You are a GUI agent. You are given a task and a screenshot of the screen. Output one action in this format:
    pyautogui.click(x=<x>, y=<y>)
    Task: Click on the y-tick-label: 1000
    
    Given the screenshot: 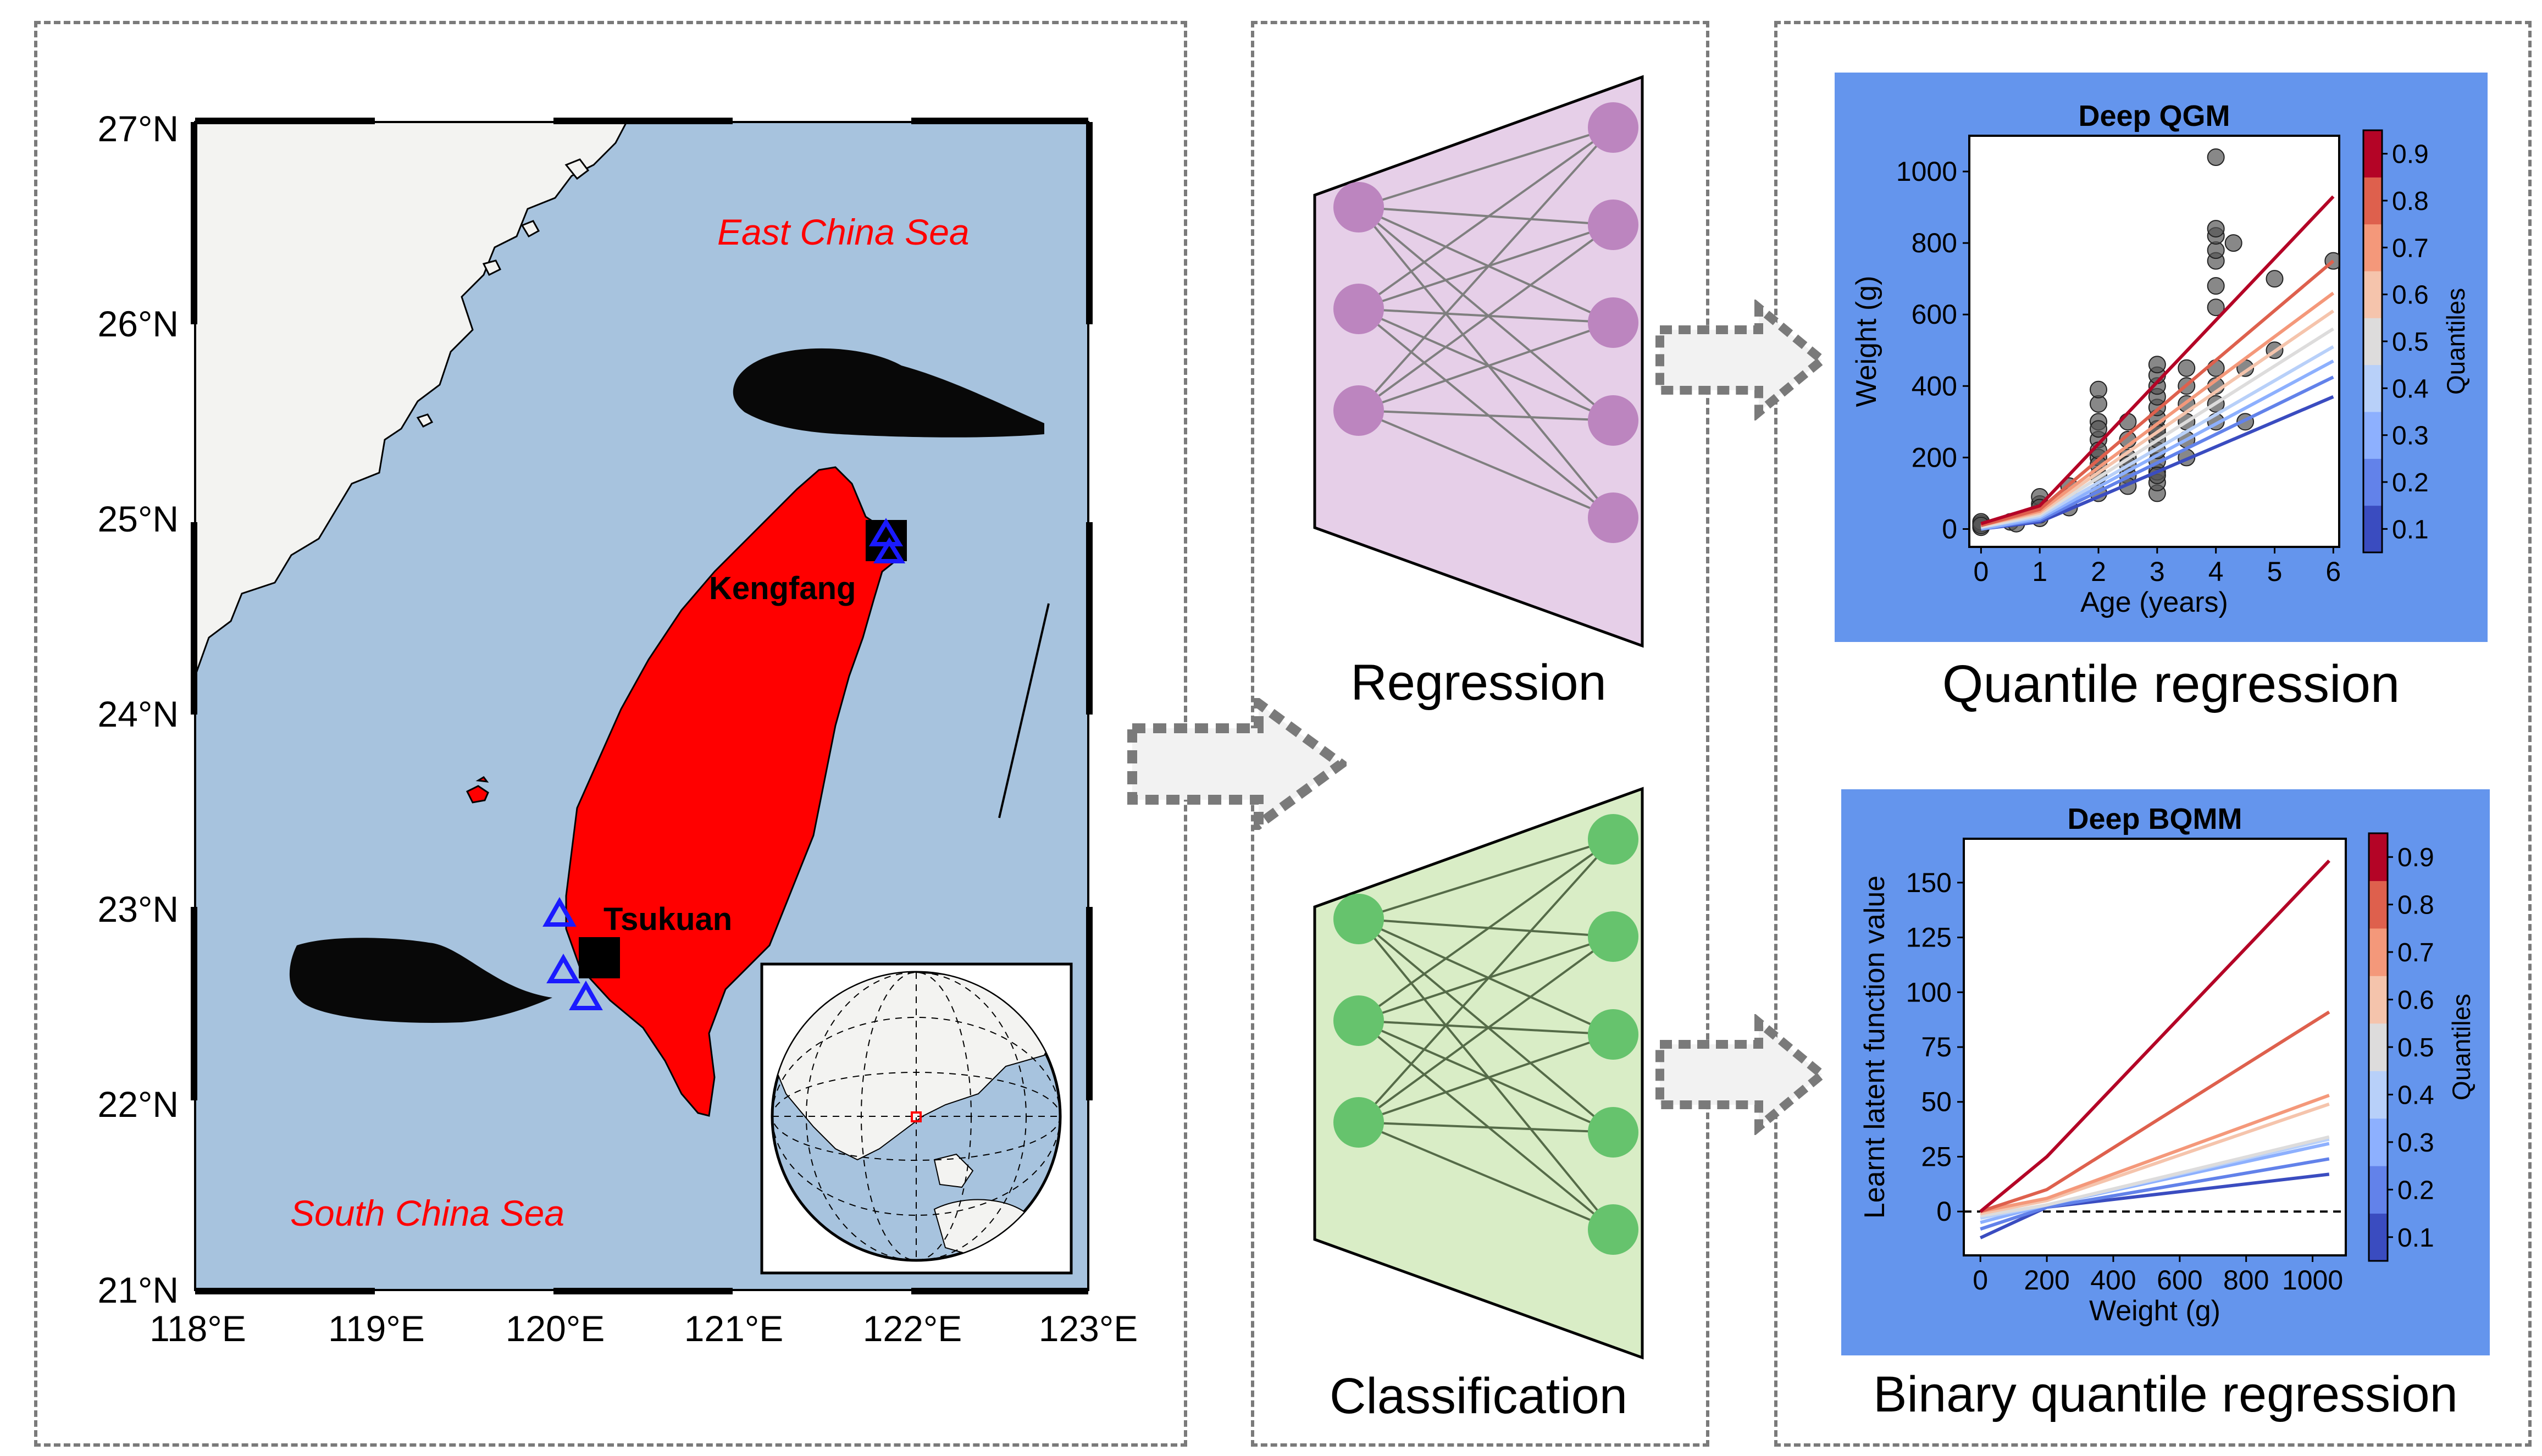 What is the action you would take?
    pyautogui.click(x=1926, y=171)
    